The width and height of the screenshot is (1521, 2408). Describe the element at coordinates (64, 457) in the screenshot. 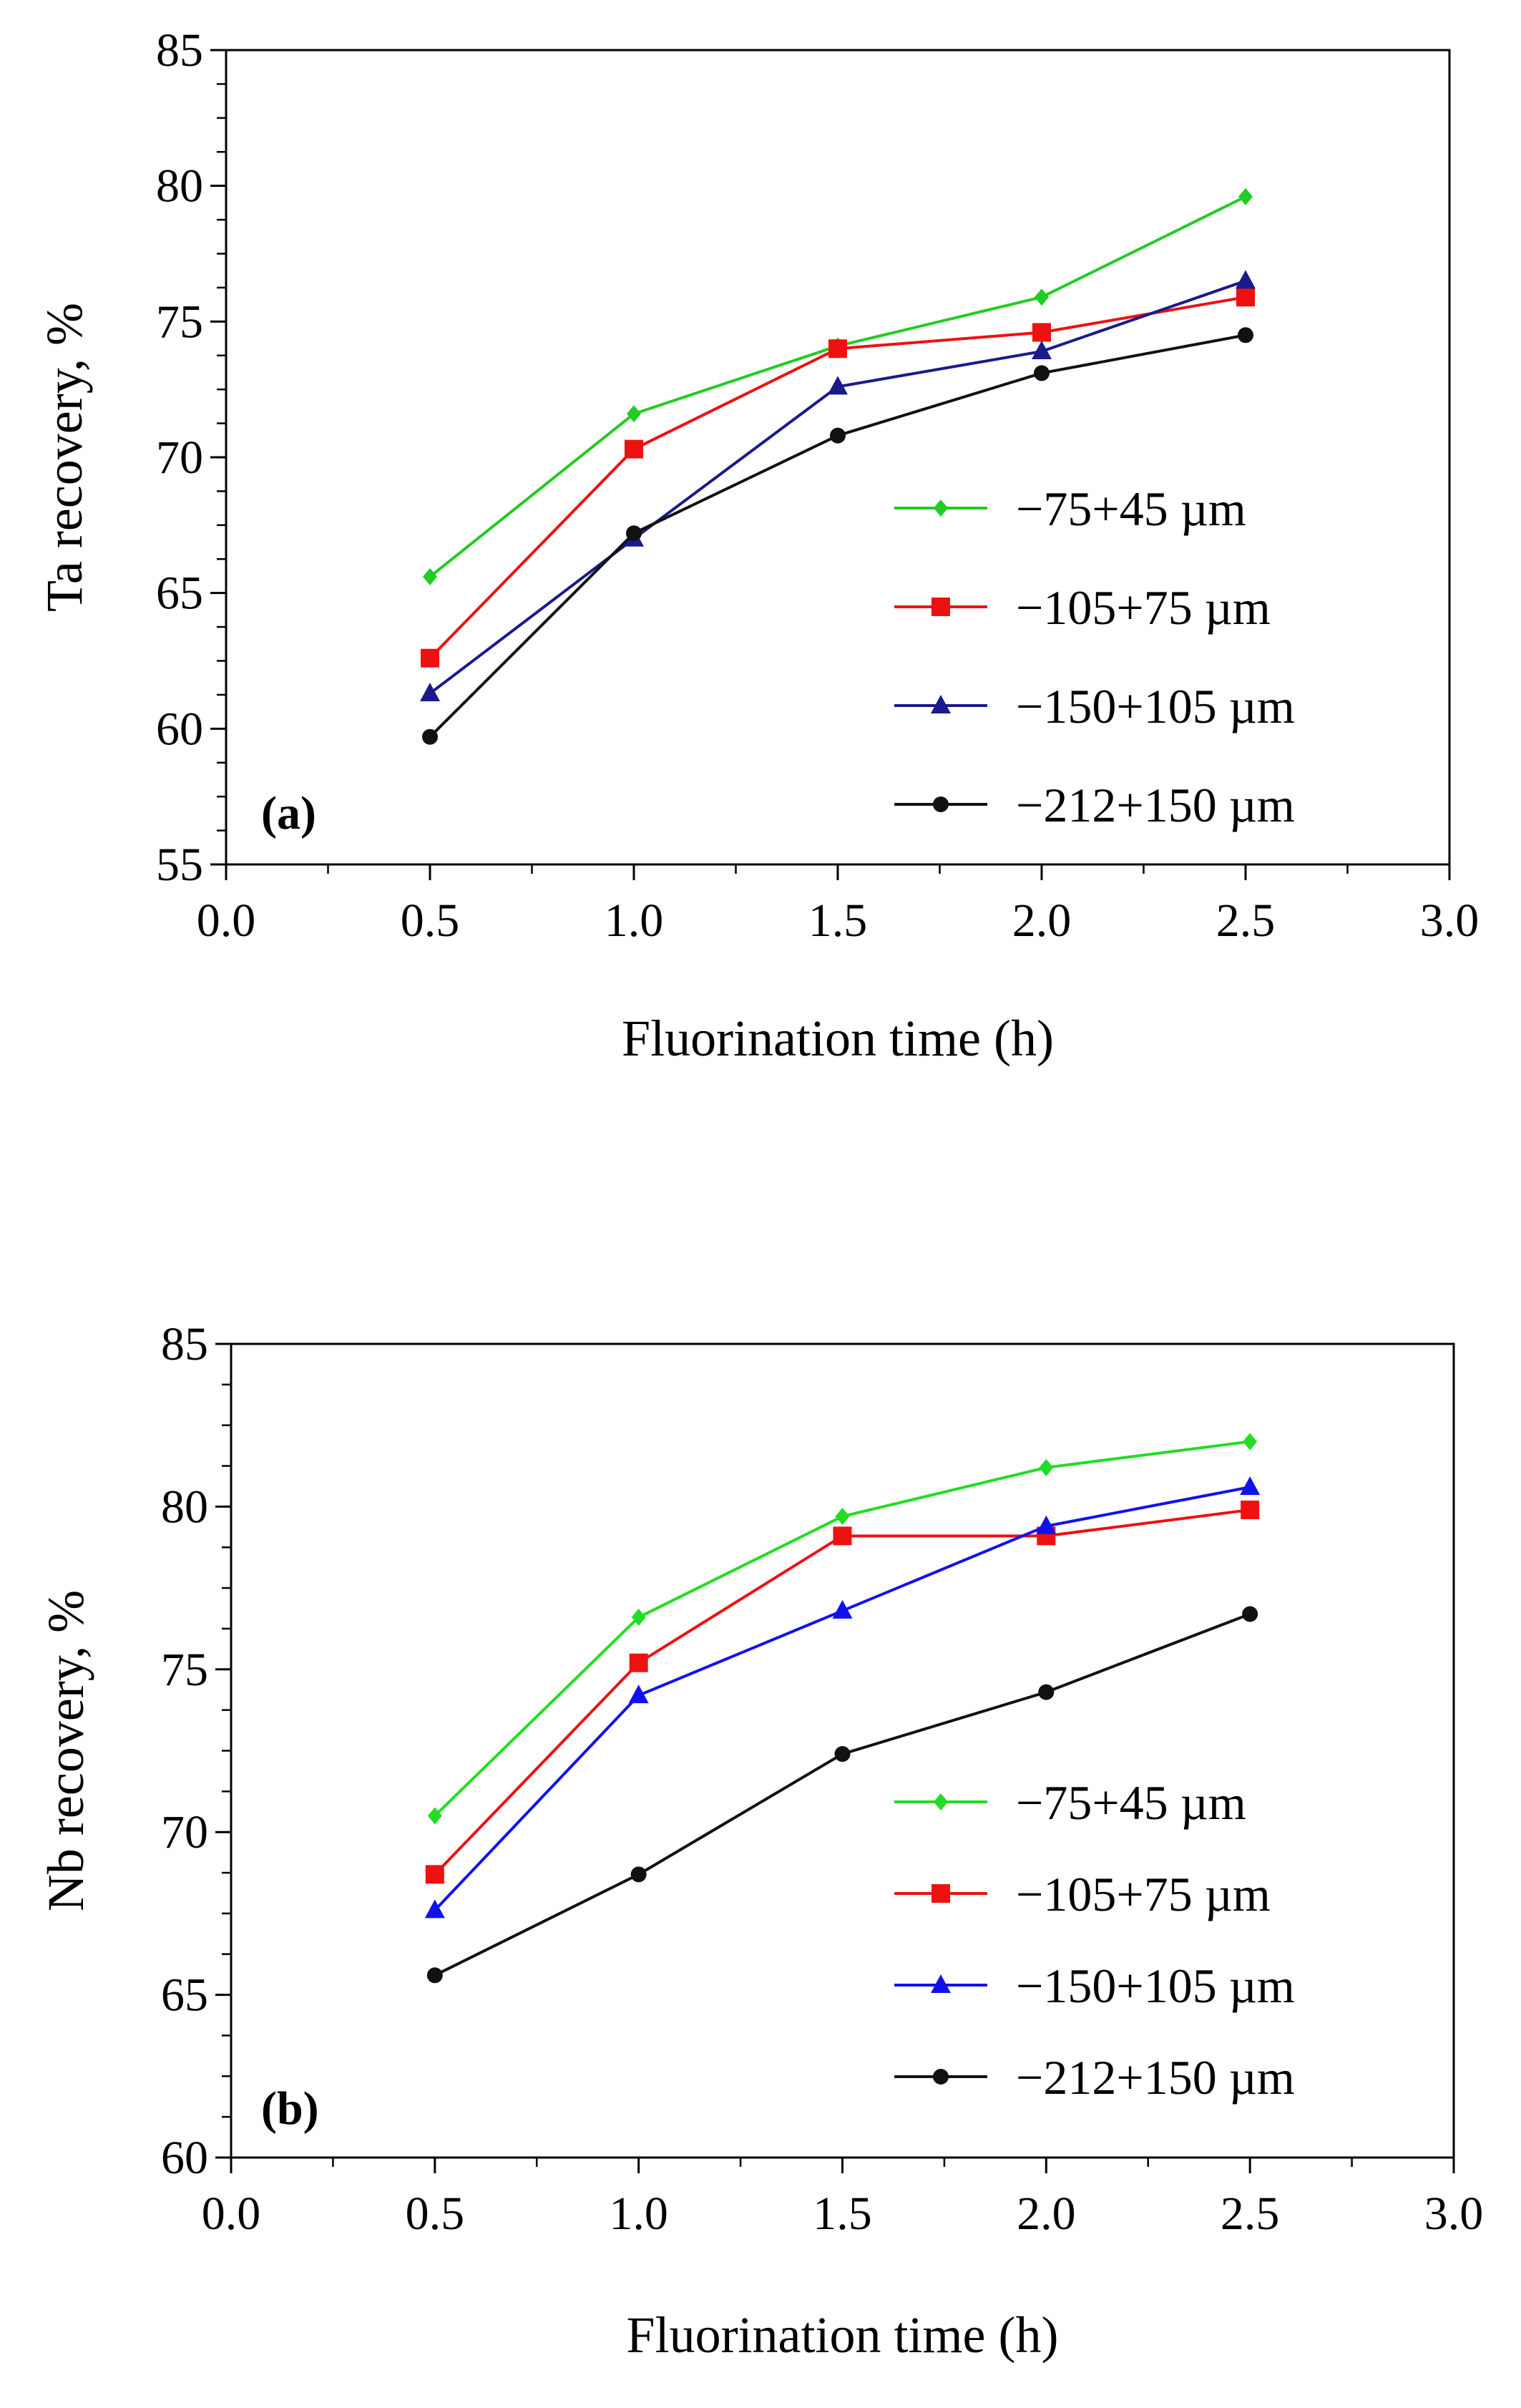

I see `y-axis-title: Ta recovery, %` at that location.